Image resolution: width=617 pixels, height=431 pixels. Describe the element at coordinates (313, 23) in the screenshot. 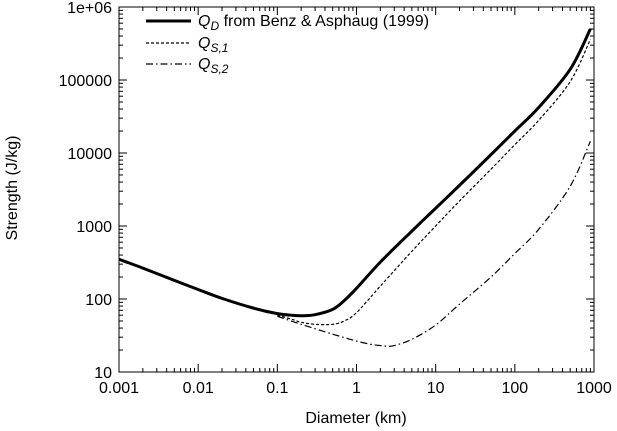

I see `legend-label-1: QD from Benz & Asphaug (1999)` at that location.